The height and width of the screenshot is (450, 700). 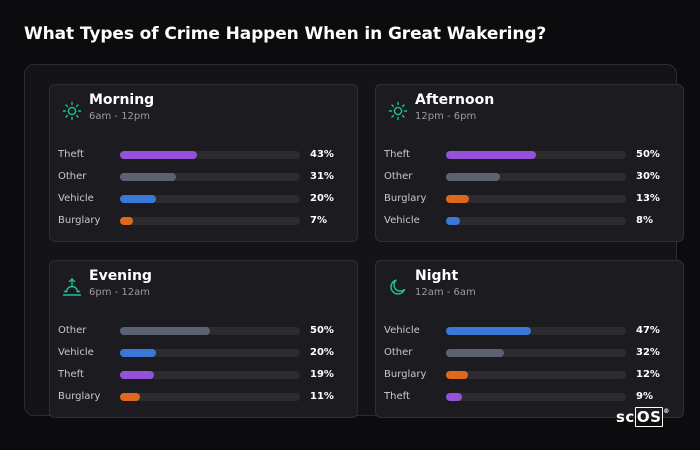 What do you see at coordinates (625, 417) in the screenshot?
I see `logo-prefix: sc` at bounding box center [625, 417].